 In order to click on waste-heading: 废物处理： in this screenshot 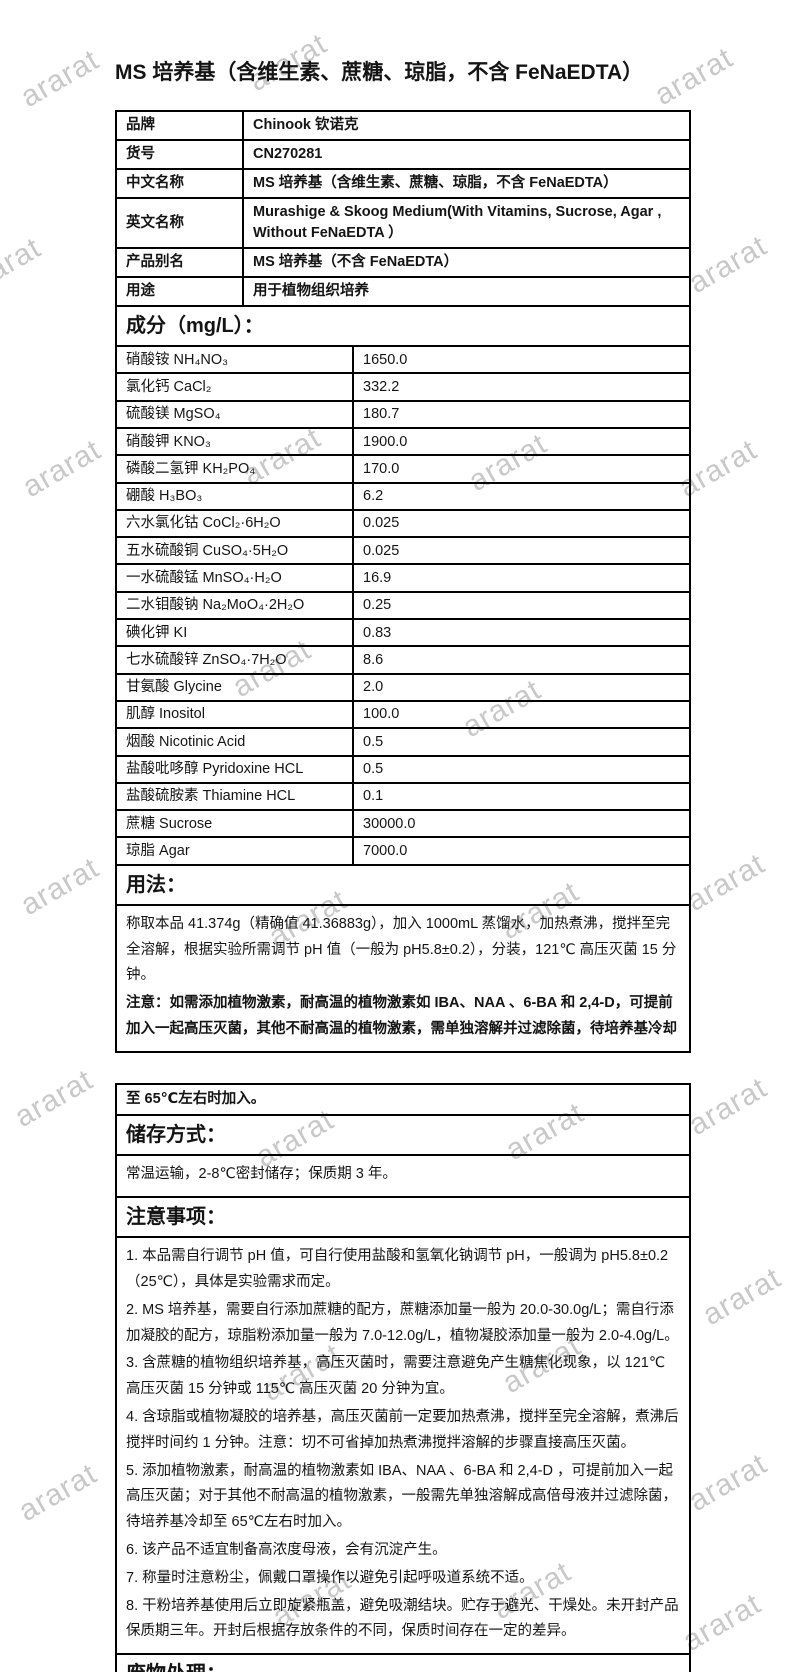, I will do `click(403, 1662)`.